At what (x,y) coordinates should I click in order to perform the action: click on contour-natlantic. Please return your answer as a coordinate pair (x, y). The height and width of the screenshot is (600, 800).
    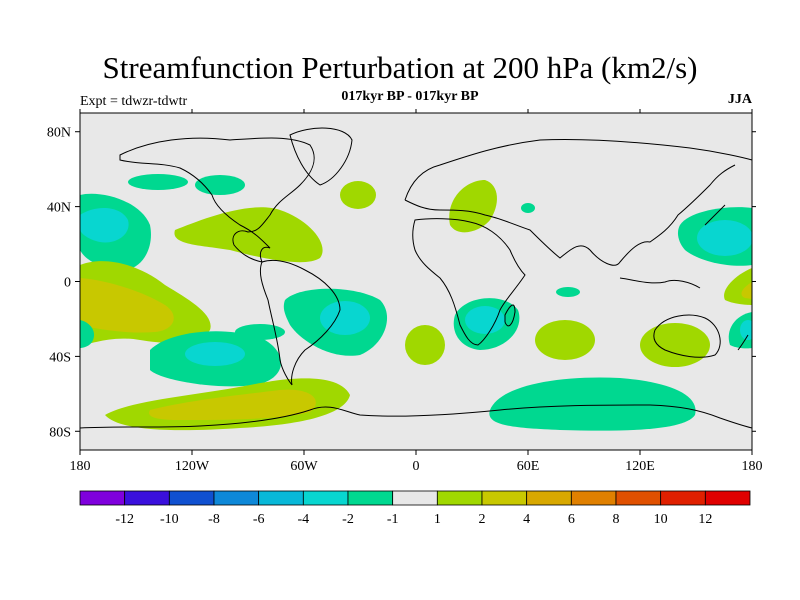
    Looking at the image, I should click on (248, 235).